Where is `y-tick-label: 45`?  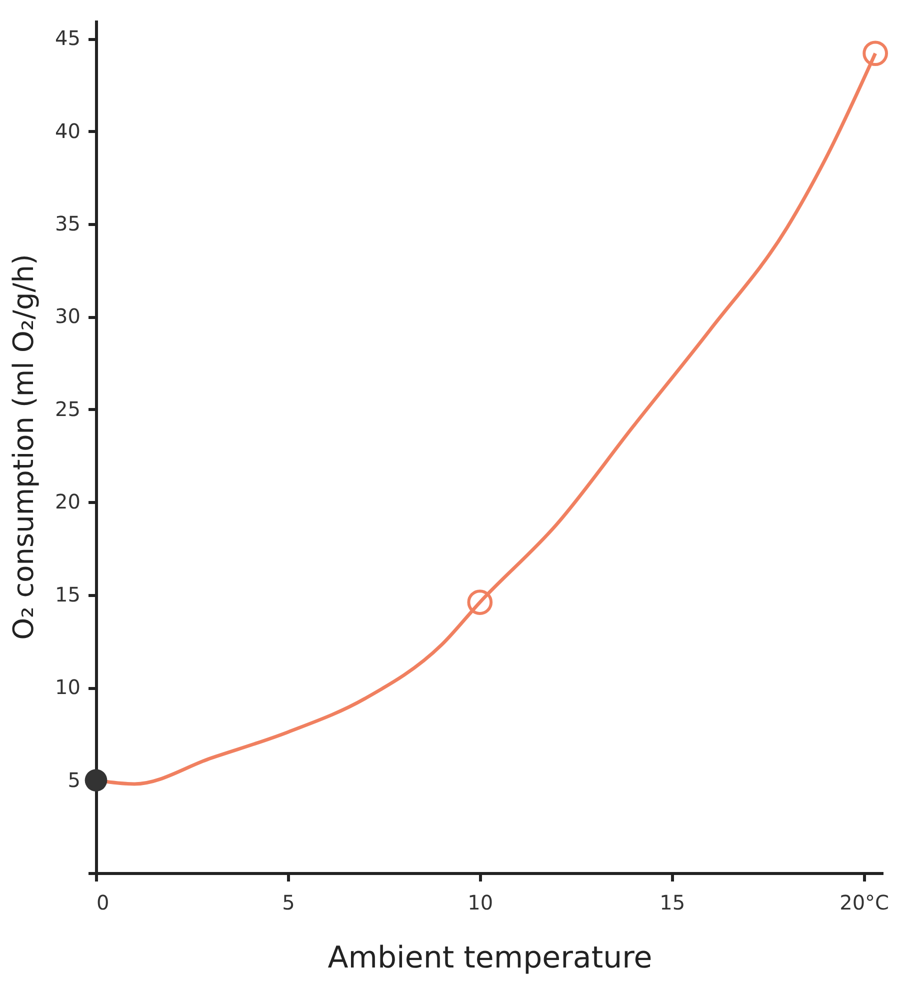 y-tick-label: 45 is located at coordinates (67, 38).